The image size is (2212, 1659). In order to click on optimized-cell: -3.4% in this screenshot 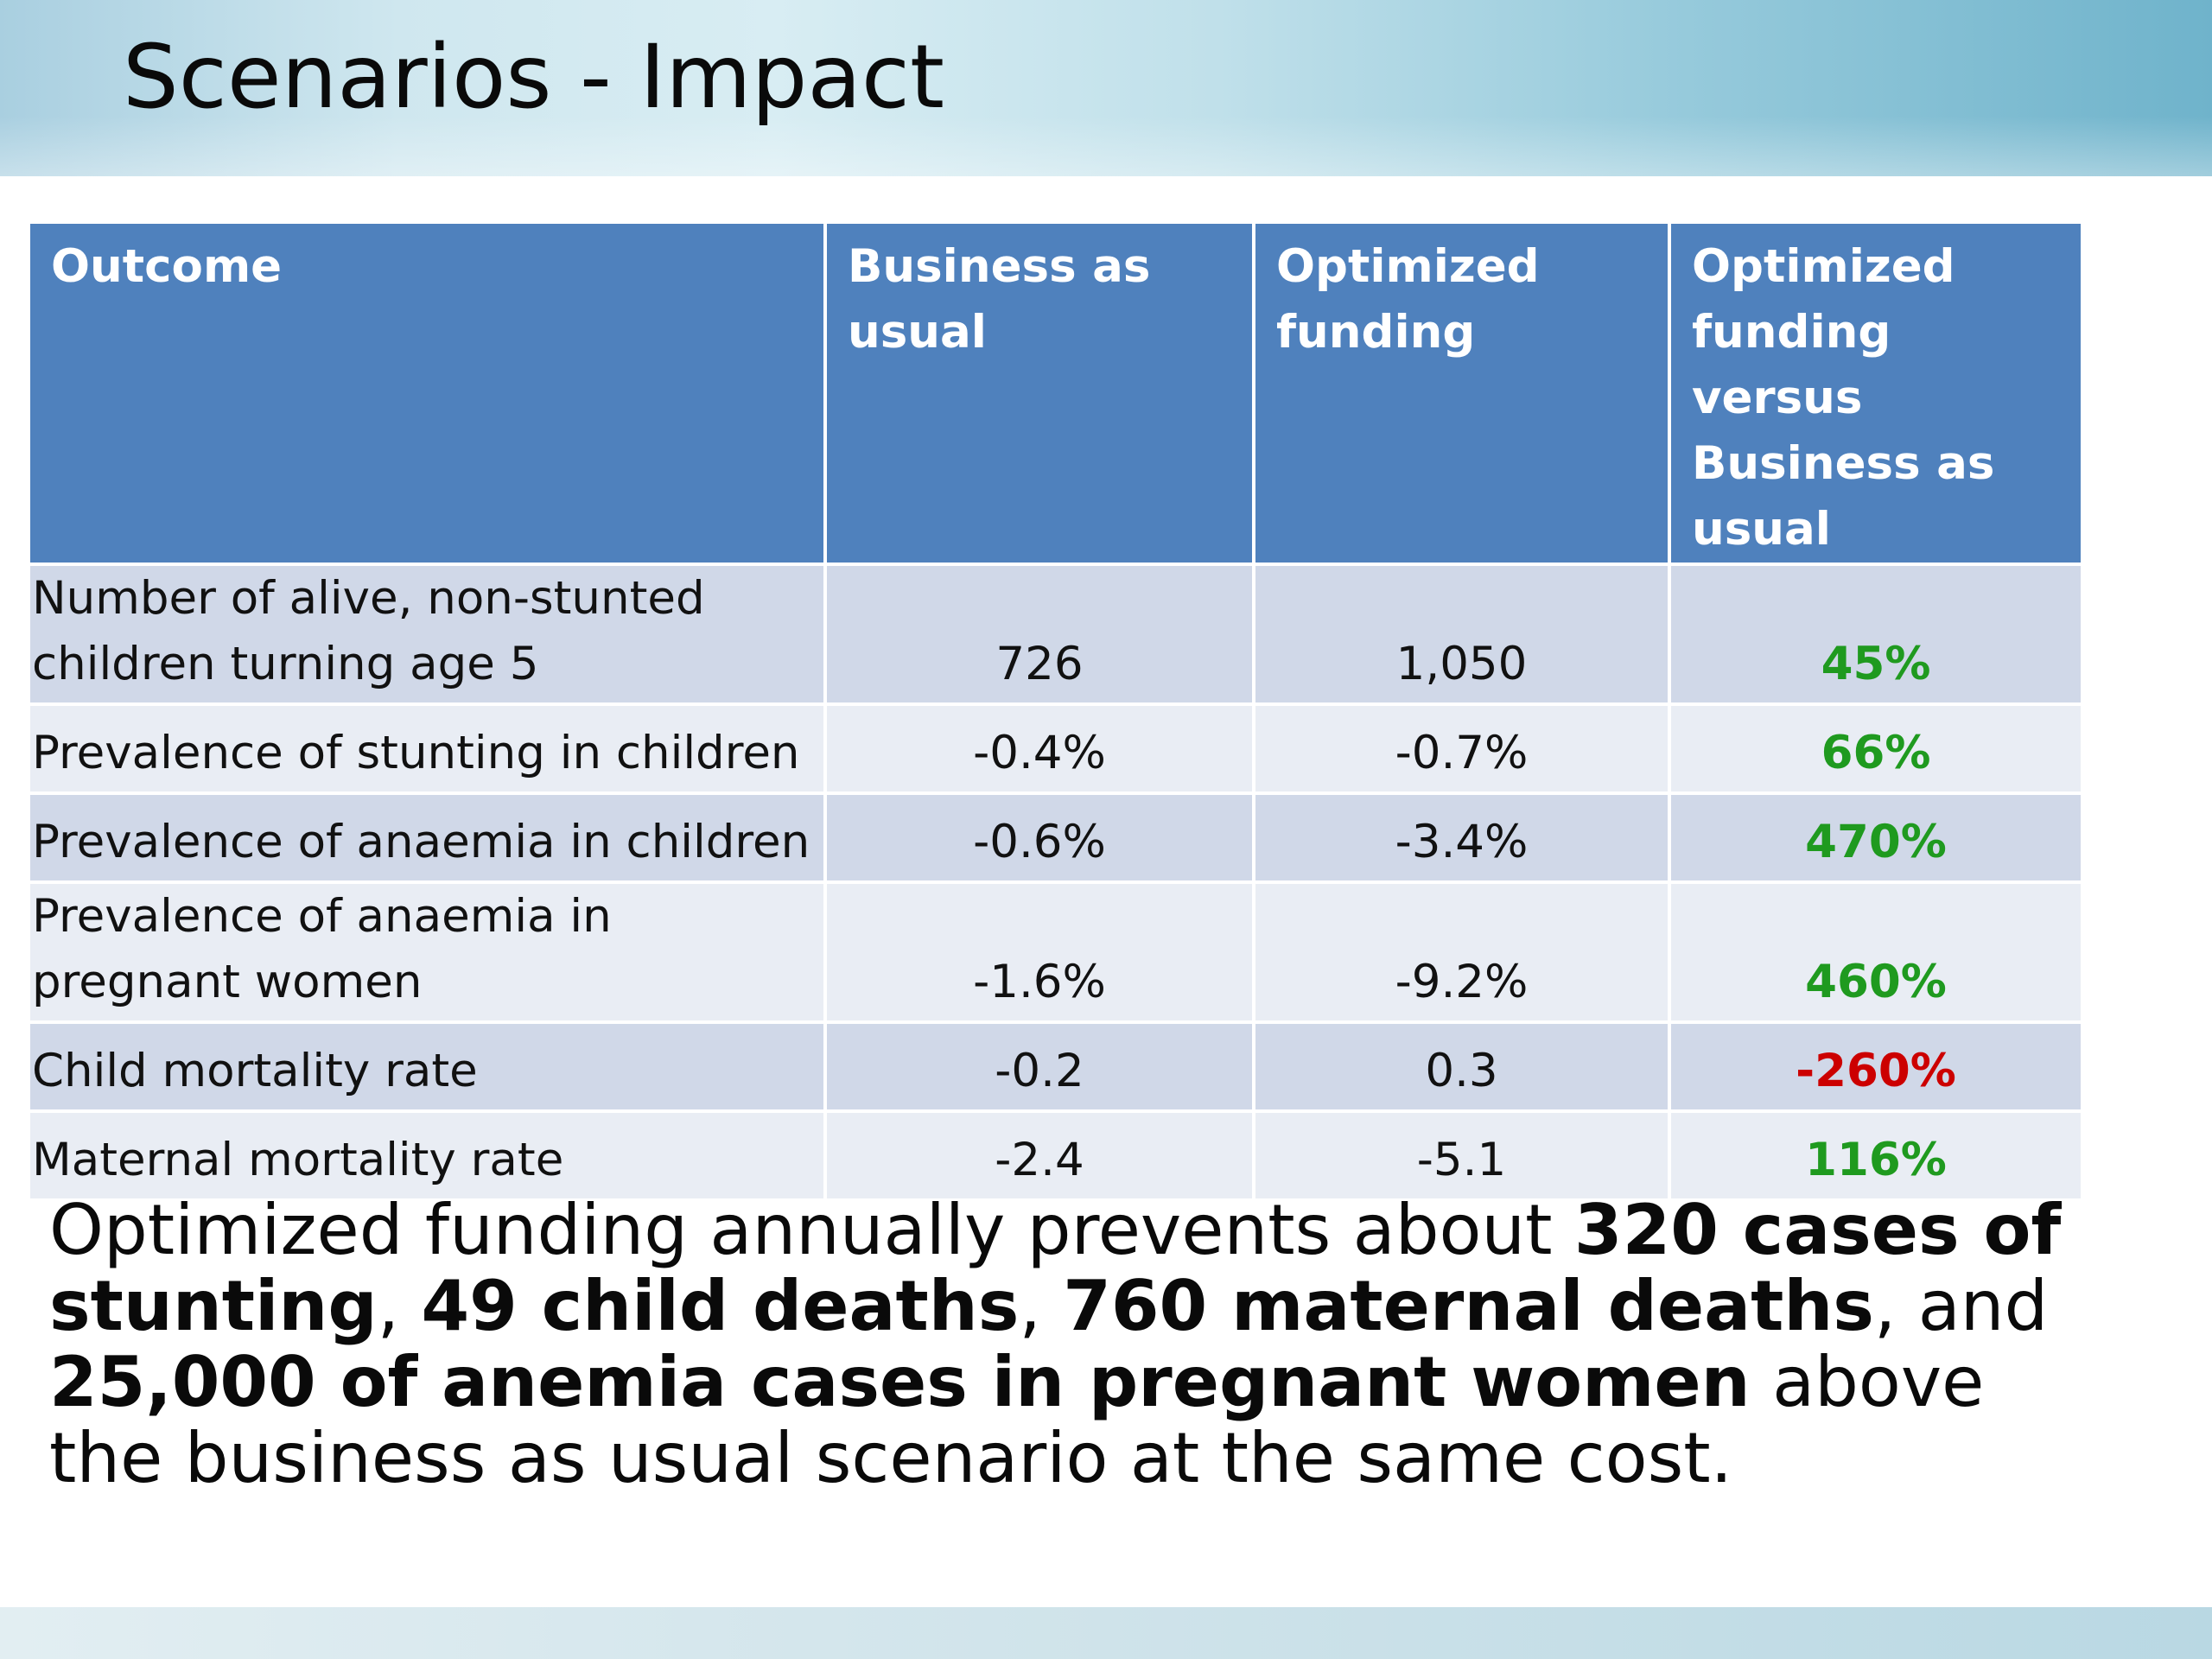, I will do `click(1461, 837)`.